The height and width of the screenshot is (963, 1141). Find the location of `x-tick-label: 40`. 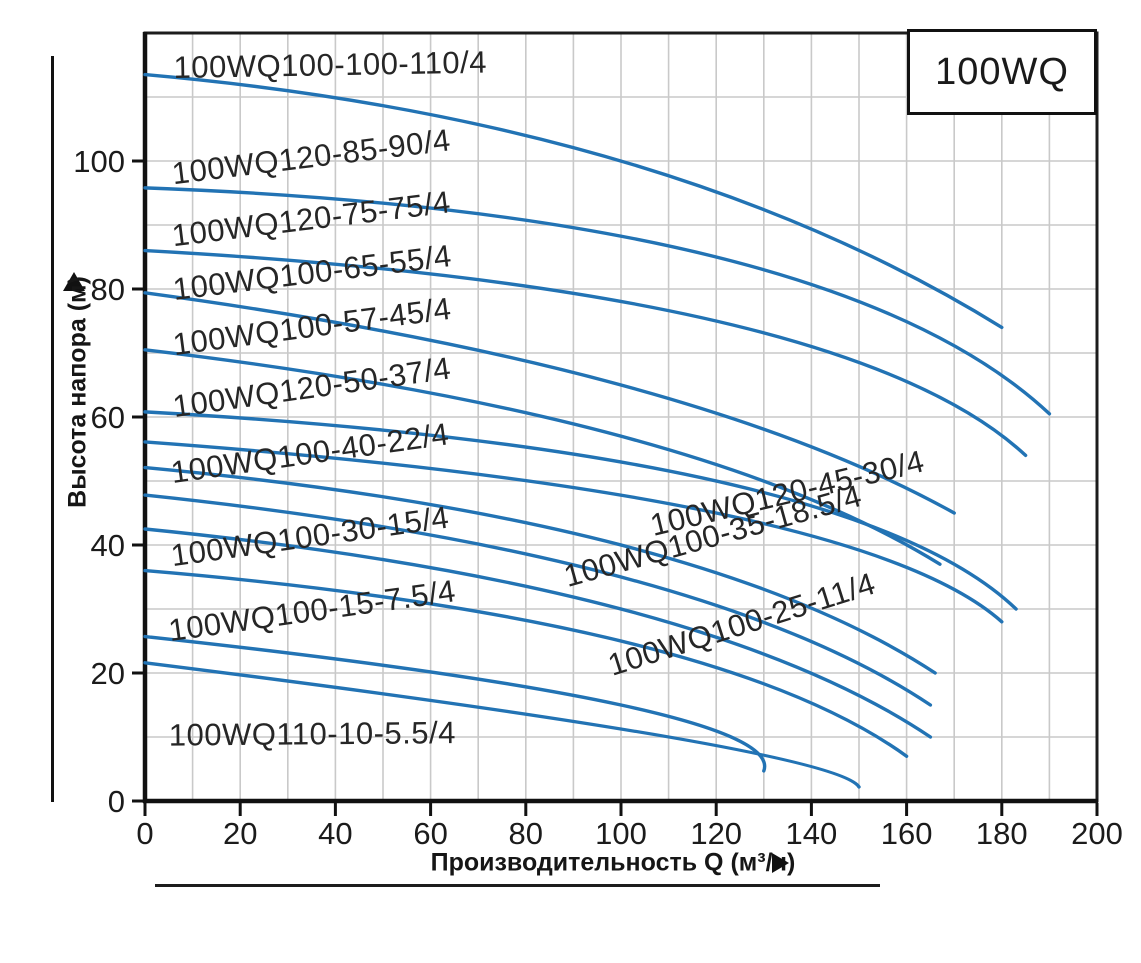

x-tick-label: 40 is located at coordinates (335, 833).